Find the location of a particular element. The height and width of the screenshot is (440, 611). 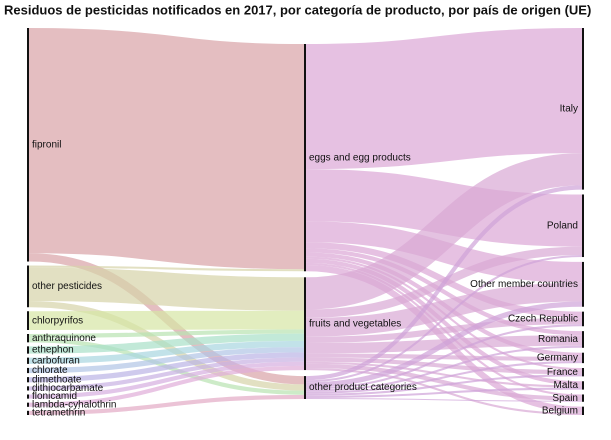

node-label: France is located at coordinates (563, 372).